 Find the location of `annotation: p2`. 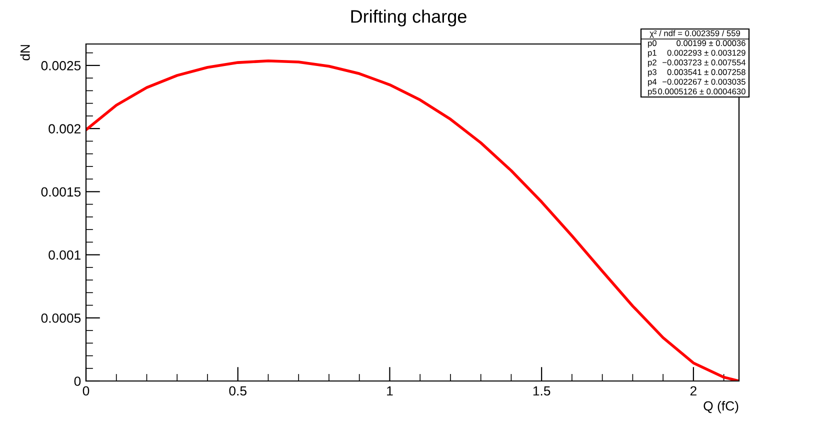

annotation: p2 is located at coordinates (652, 64).